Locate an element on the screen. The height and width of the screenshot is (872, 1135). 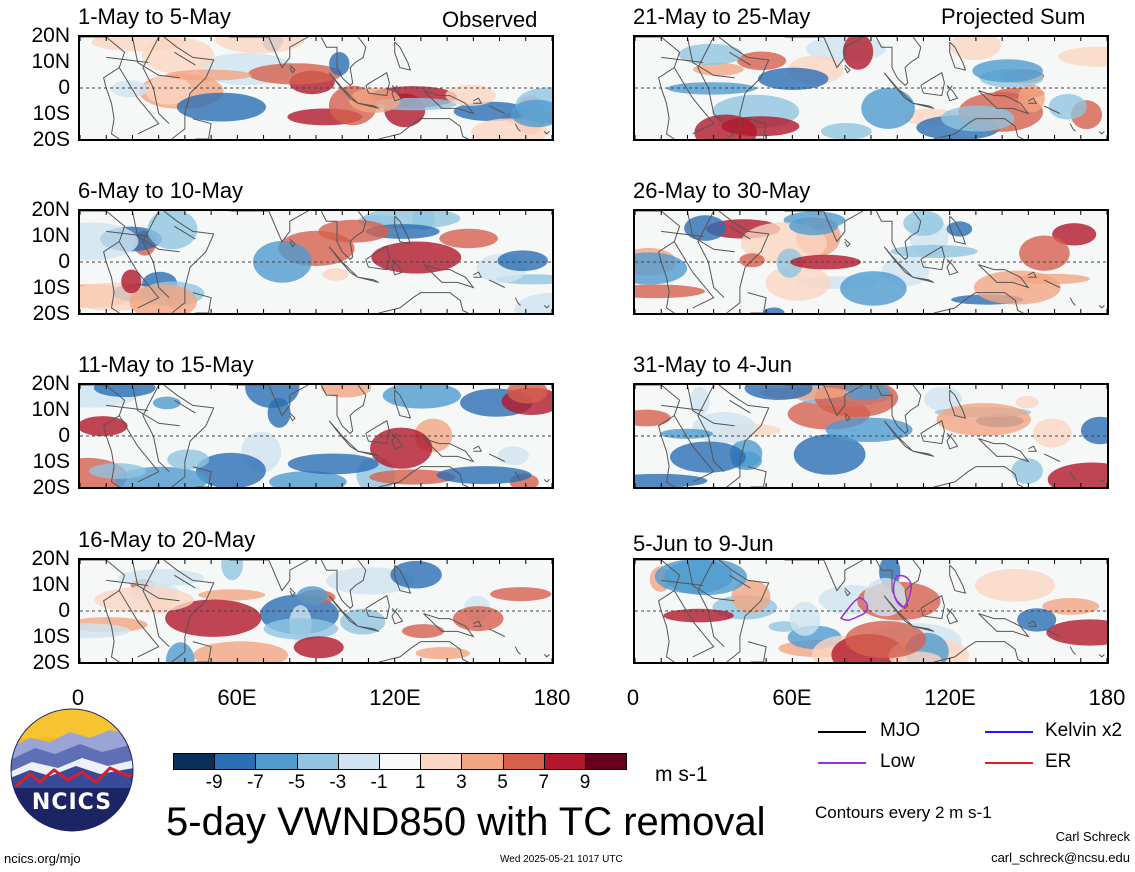
colorbar-level-label: -7 is located at coordinates (255, 782).